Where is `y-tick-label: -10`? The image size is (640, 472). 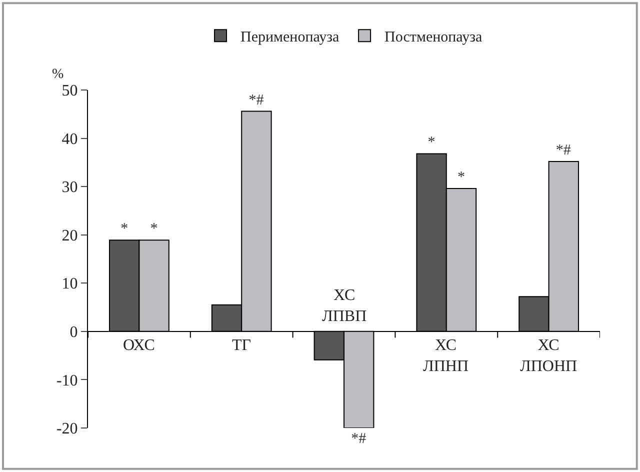
y-tick-label: -10 is located at coordinates (67, 381).